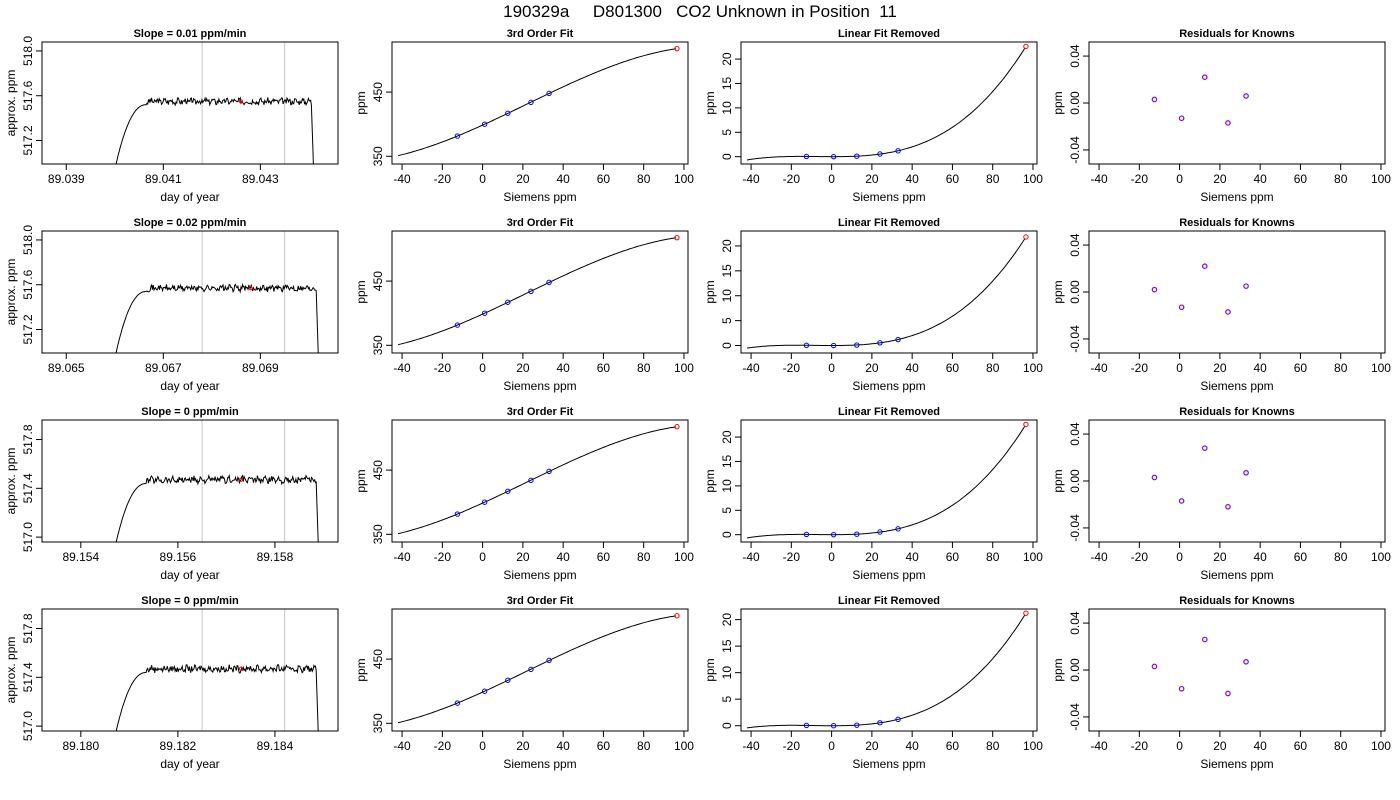  I want to click on mean-point, so click(241, 668).